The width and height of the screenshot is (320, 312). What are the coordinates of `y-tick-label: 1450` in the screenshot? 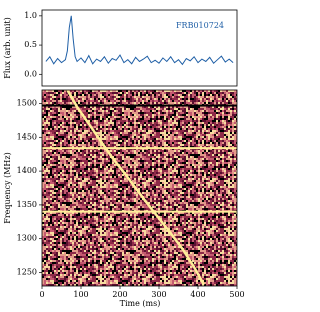 It's located at (27, 136).